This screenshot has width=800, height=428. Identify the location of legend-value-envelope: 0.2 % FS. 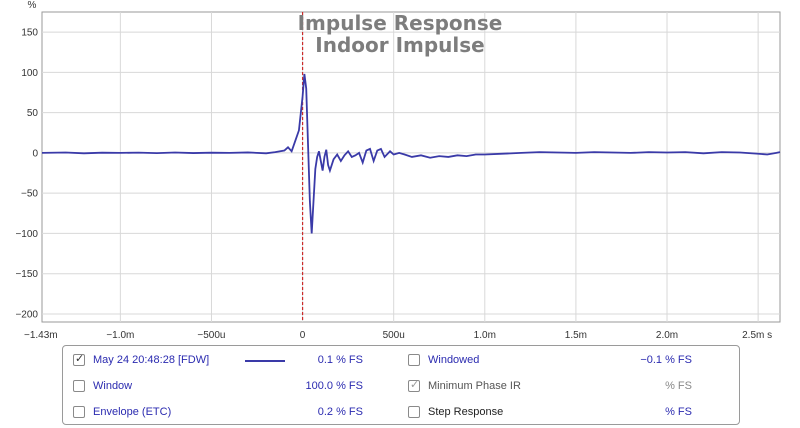
(340, 412).